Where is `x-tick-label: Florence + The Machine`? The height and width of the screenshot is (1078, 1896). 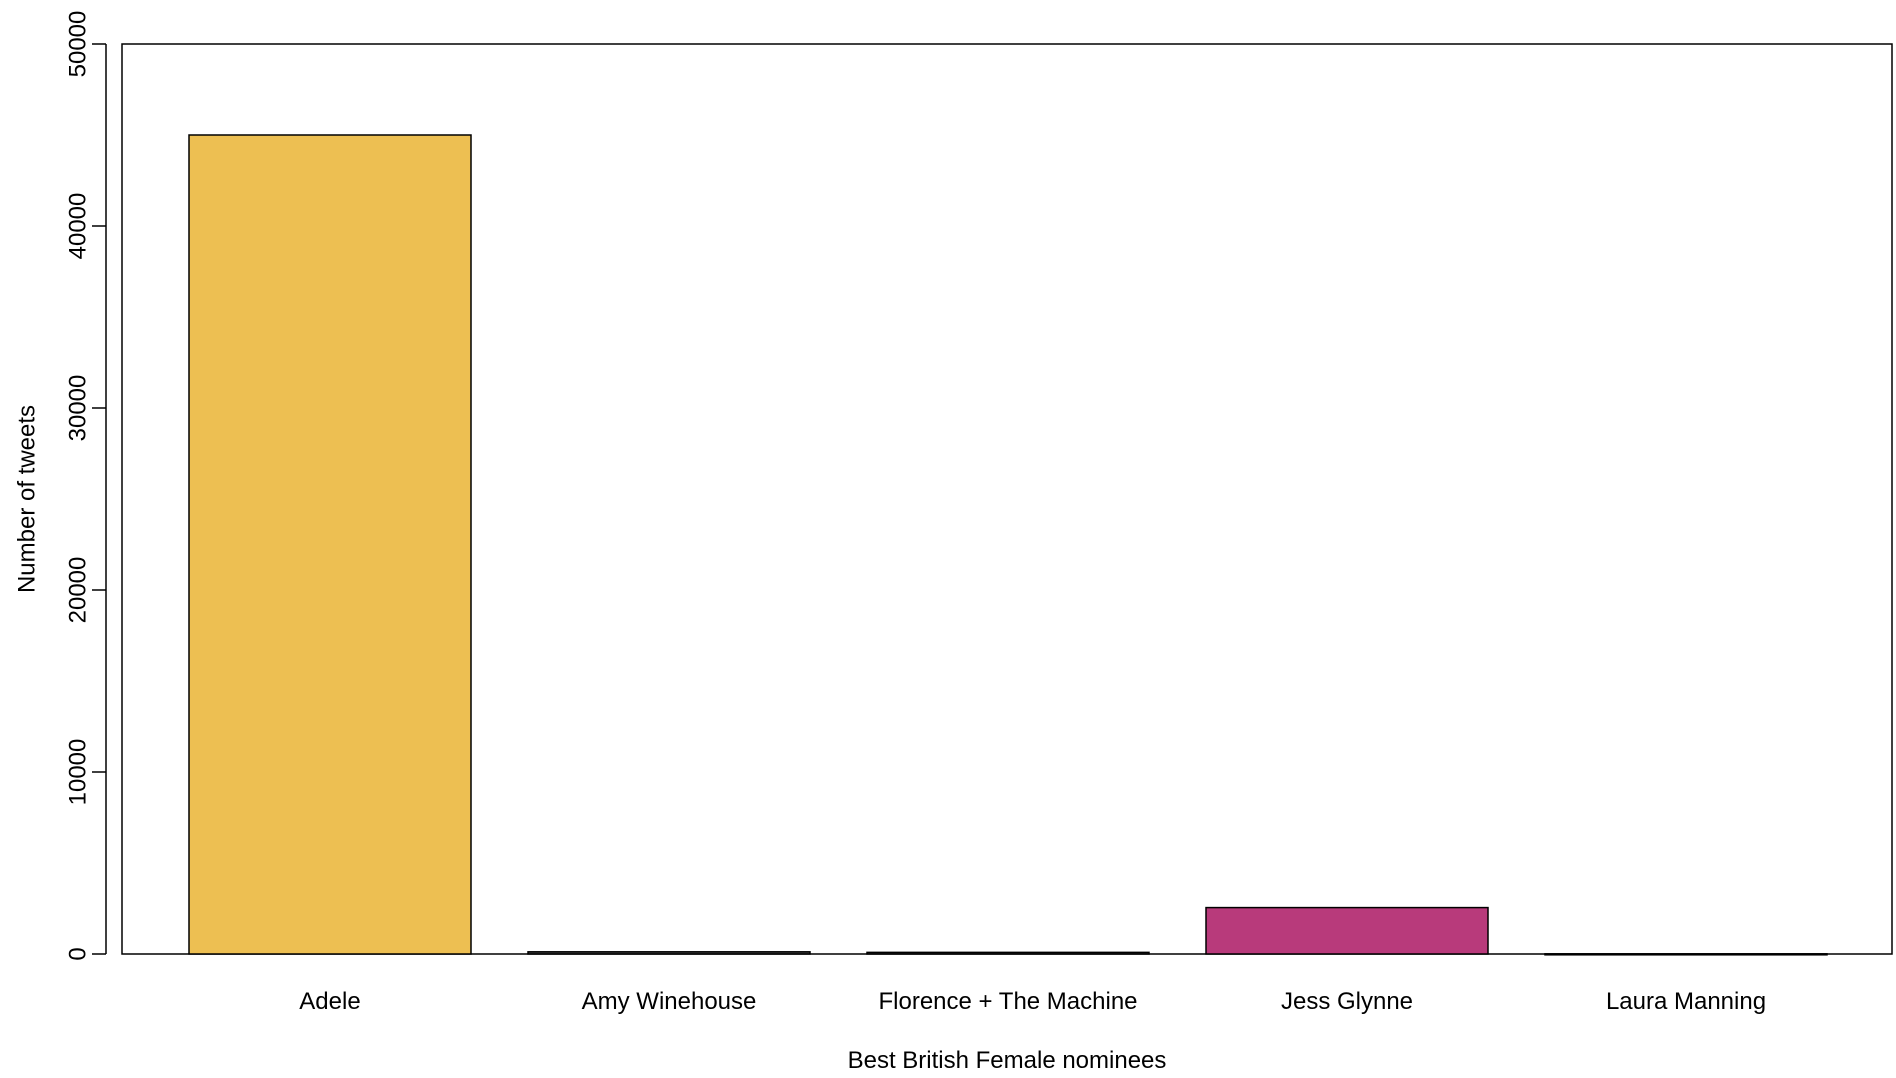
x-tick-label: Florence + The Machine is located at coordinates (1007, 1001).